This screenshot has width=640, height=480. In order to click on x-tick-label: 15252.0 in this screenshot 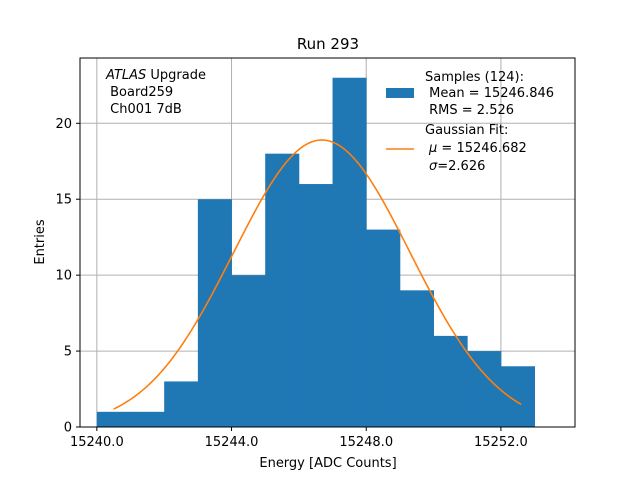, I will do `click(501, 442)`.